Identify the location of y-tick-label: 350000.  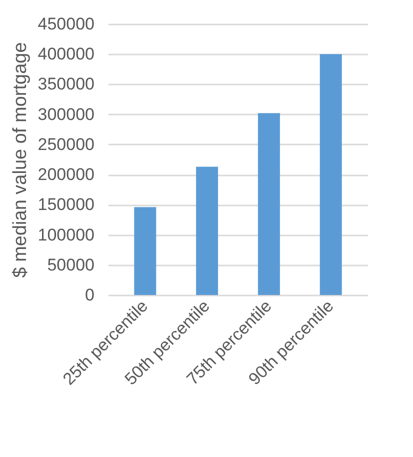
(66, 84).